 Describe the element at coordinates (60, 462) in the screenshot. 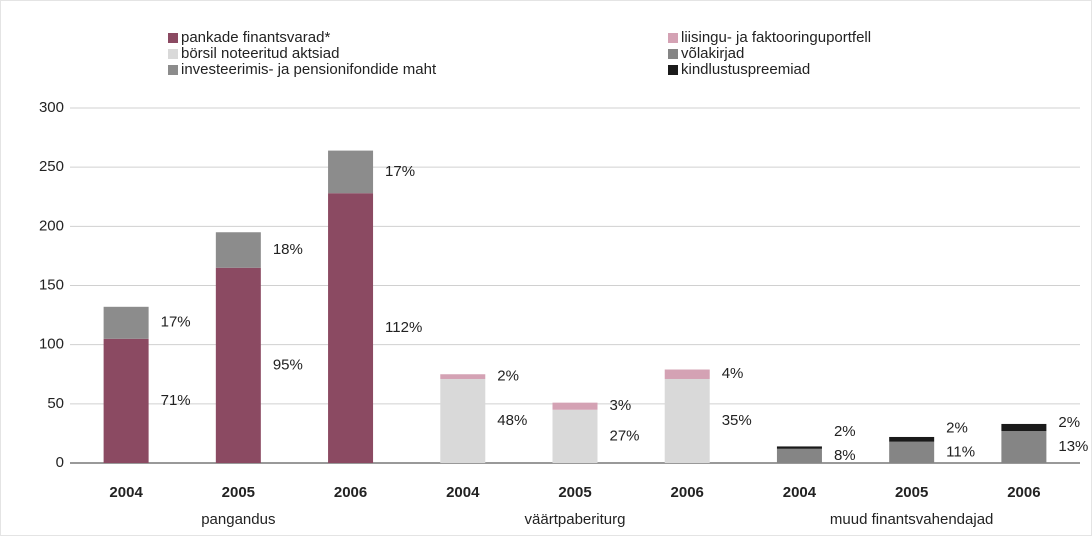

I see `y-tick-label: 0` at that location.